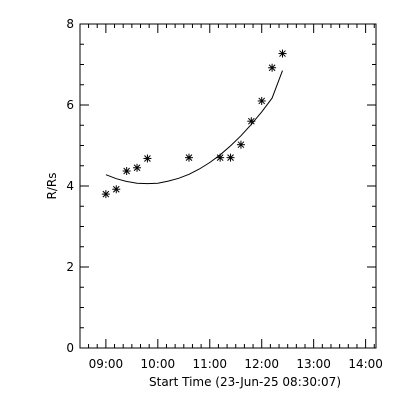  I want to click on x-tick-label: 14:00, so click(365, 364).